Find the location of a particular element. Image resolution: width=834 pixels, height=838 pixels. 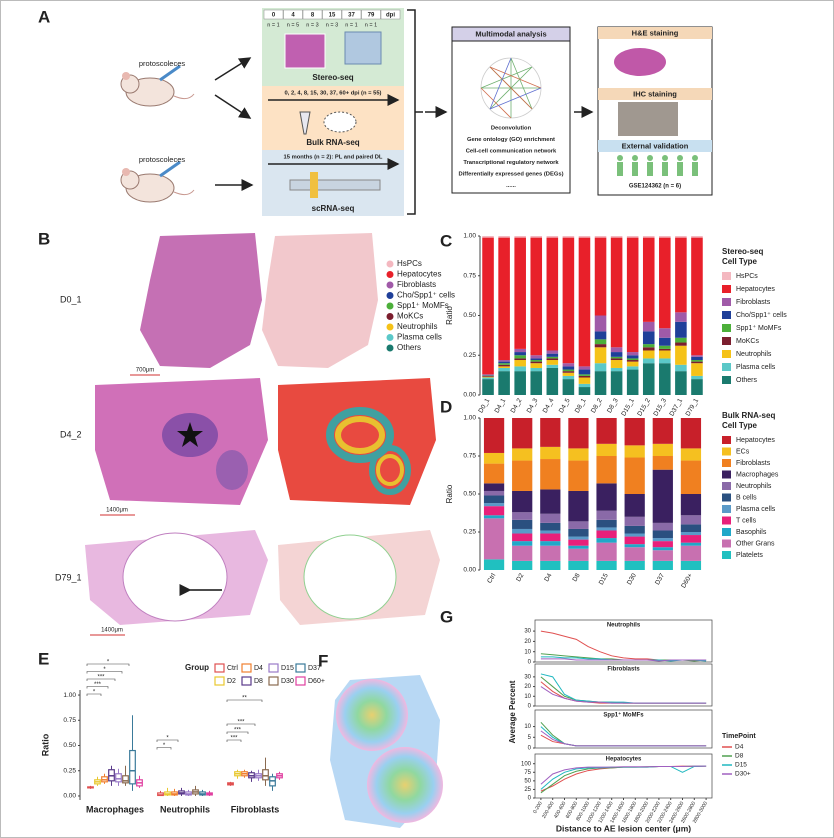

box-title: Multimodal analysis is located at coordinates (510, 33).